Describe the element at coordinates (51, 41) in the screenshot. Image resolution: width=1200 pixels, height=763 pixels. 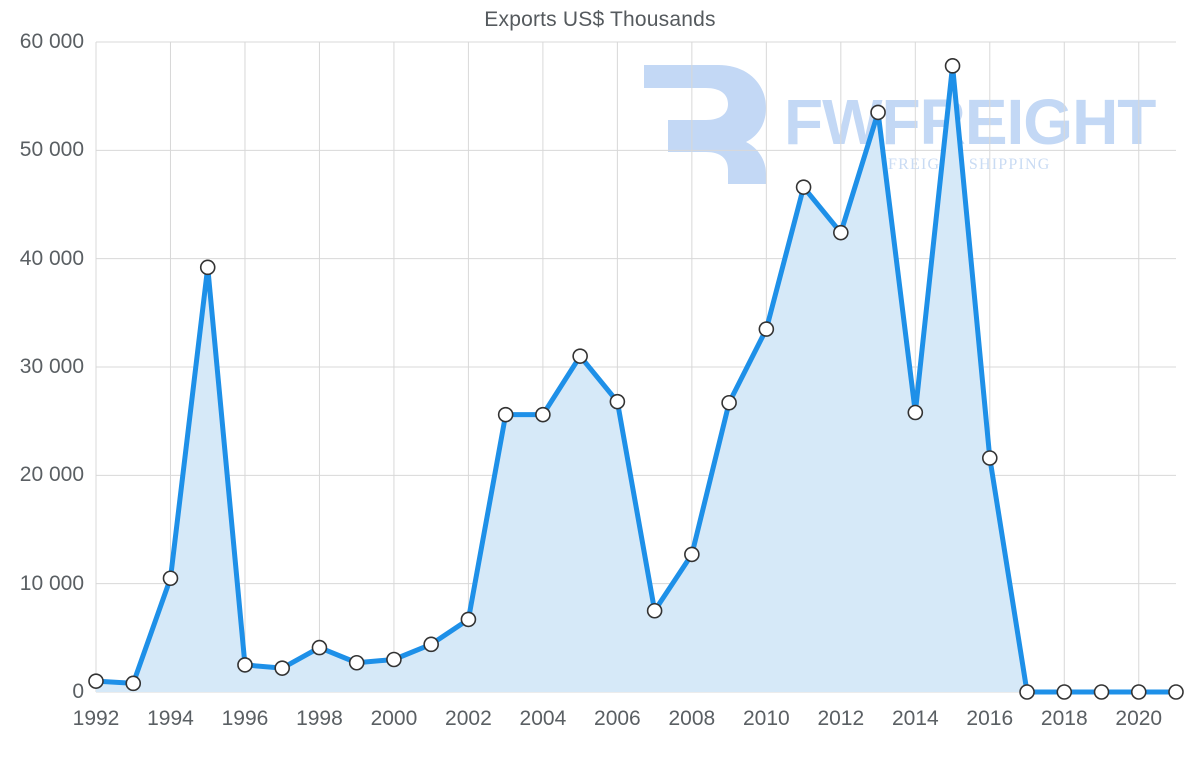
I see `y-axis-tick-label: 60 000` at that location.